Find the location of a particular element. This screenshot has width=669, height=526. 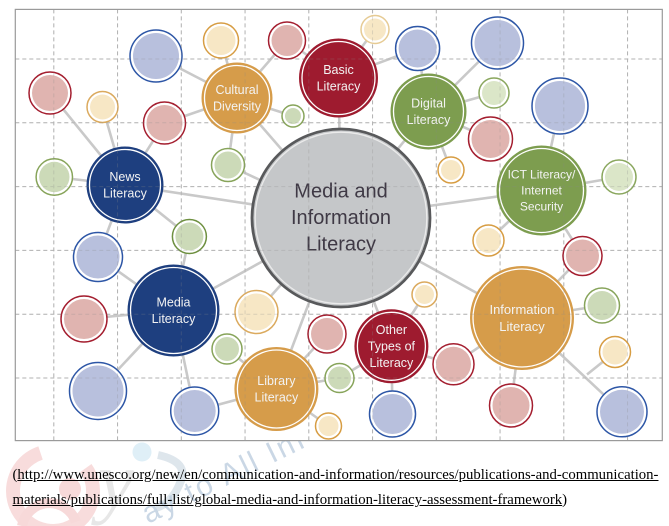

svg-text: Basic is located at coordinates (338, 70).